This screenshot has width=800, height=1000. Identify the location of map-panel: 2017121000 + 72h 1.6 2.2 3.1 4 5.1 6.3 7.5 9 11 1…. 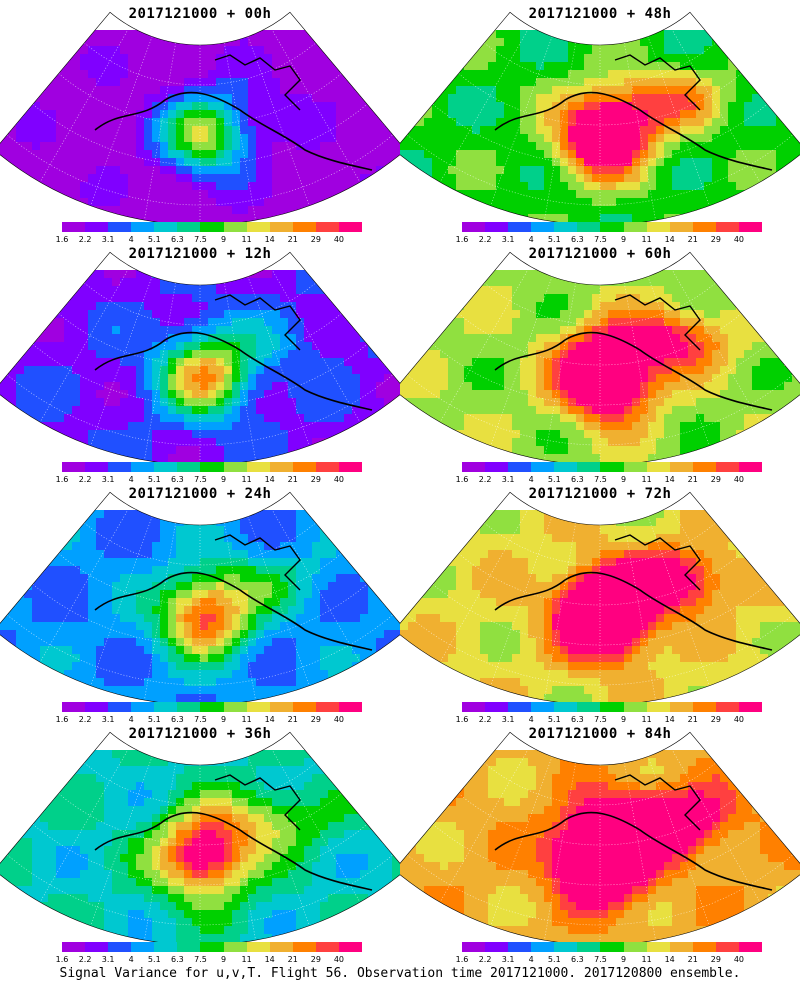
(600, 602).